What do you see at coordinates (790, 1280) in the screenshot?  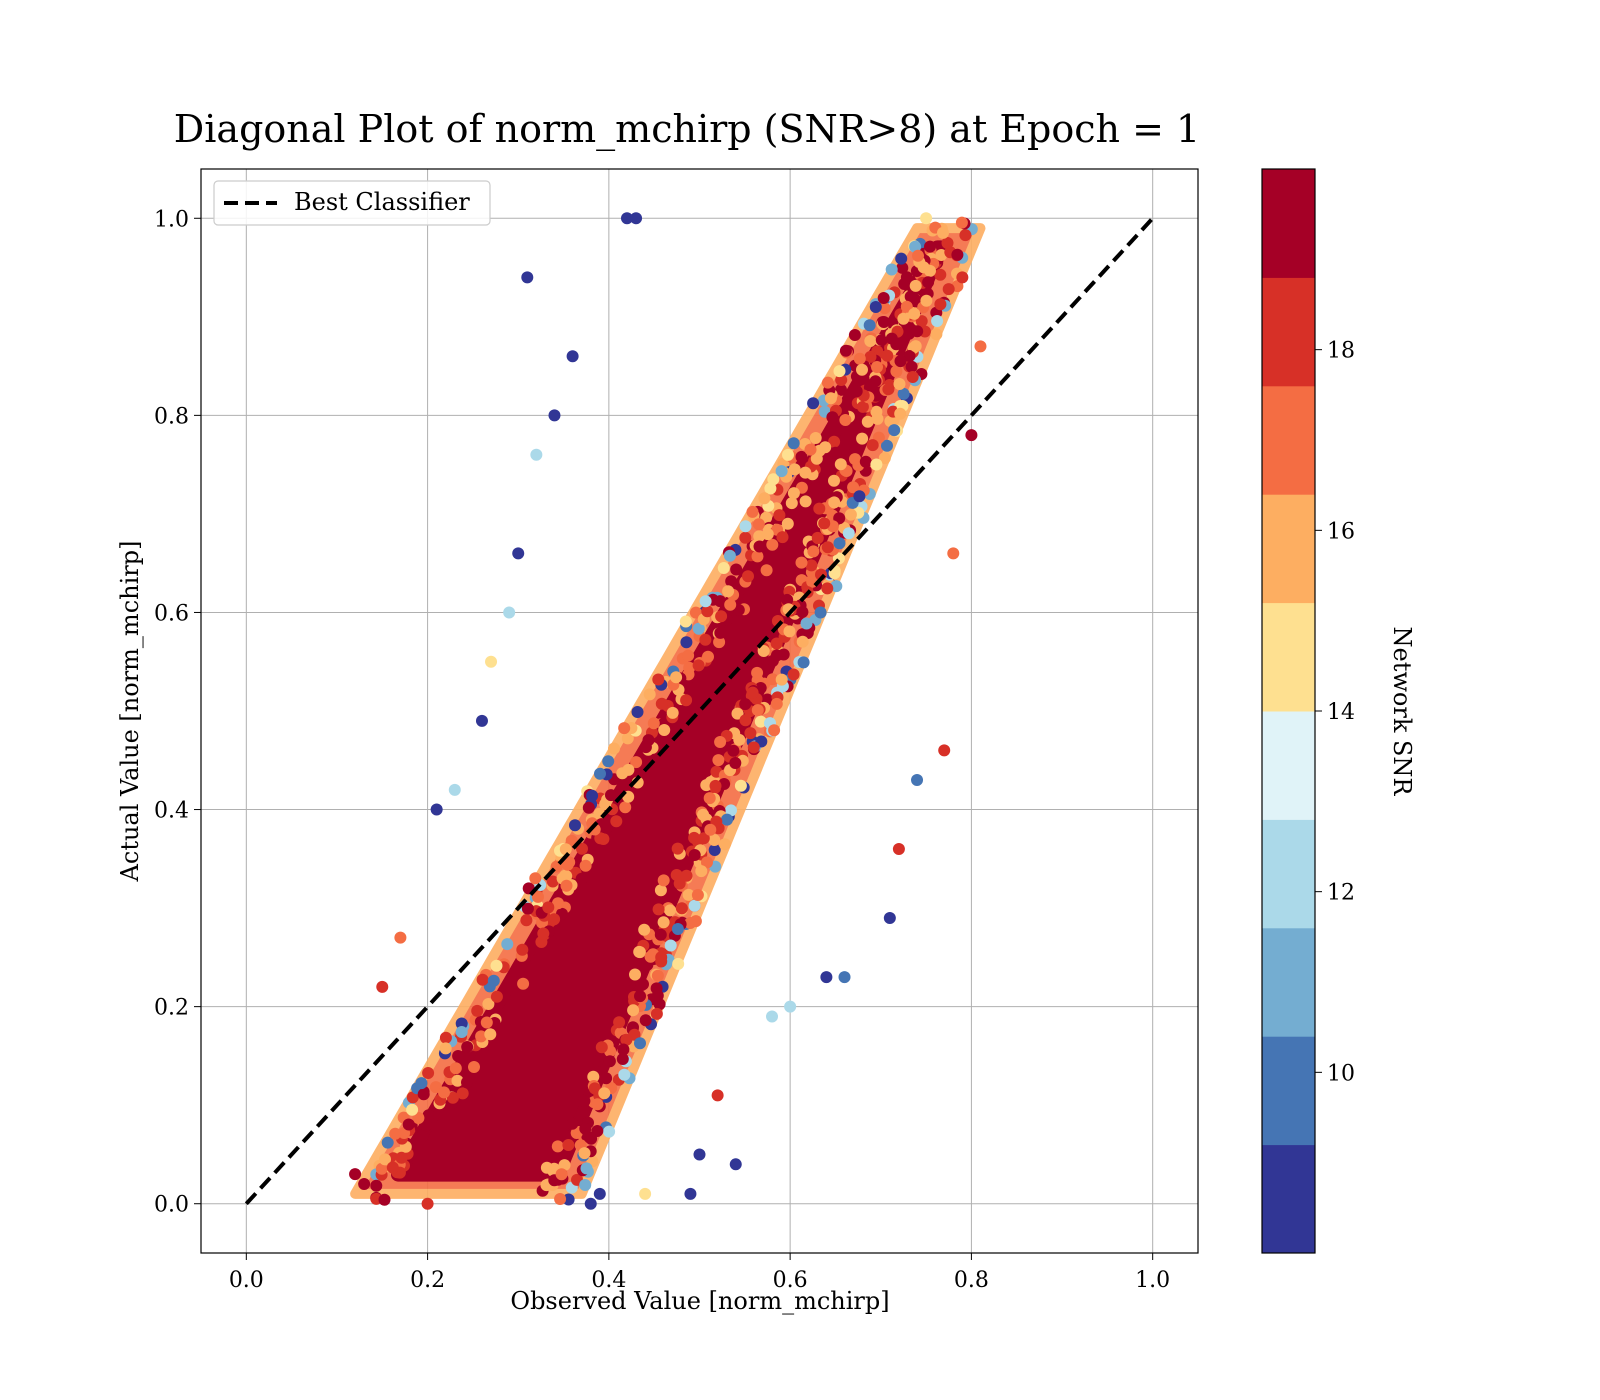 I see `x-tick-label: 0.6` at bounding box center [790, 1280].